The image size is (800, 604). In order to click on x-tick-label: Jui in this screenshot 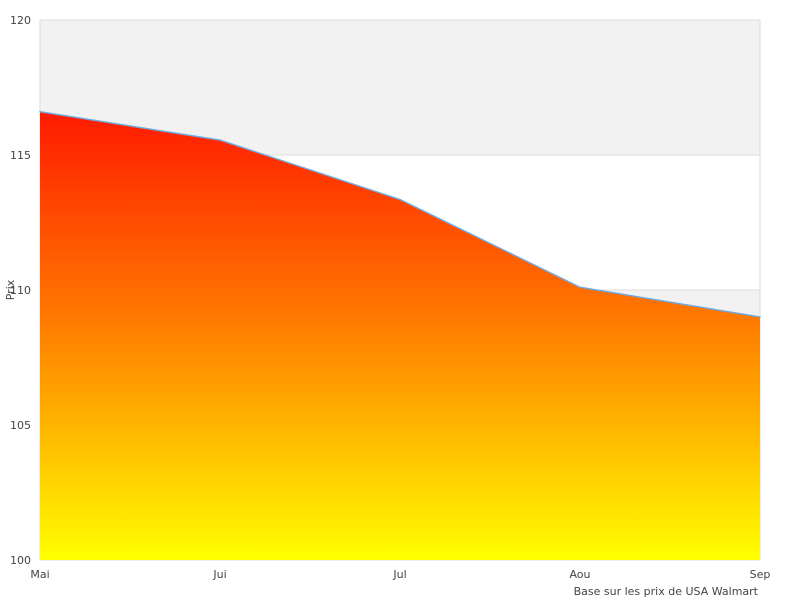, I will do `click(219, 574)`.